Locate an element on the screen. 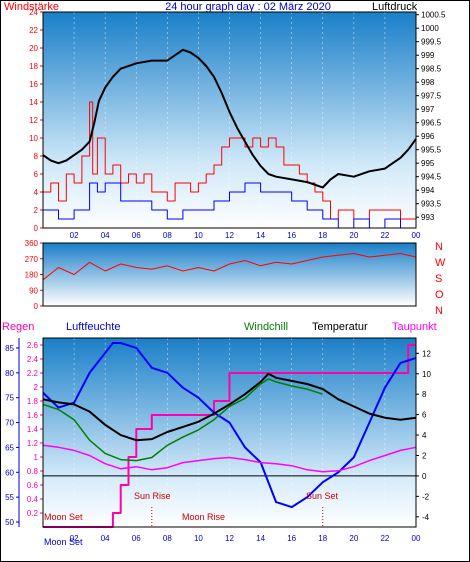 The width and height of the screenshot is (470, 562). header-windstaerke: Windstärke is located at coordinates (31, 7).